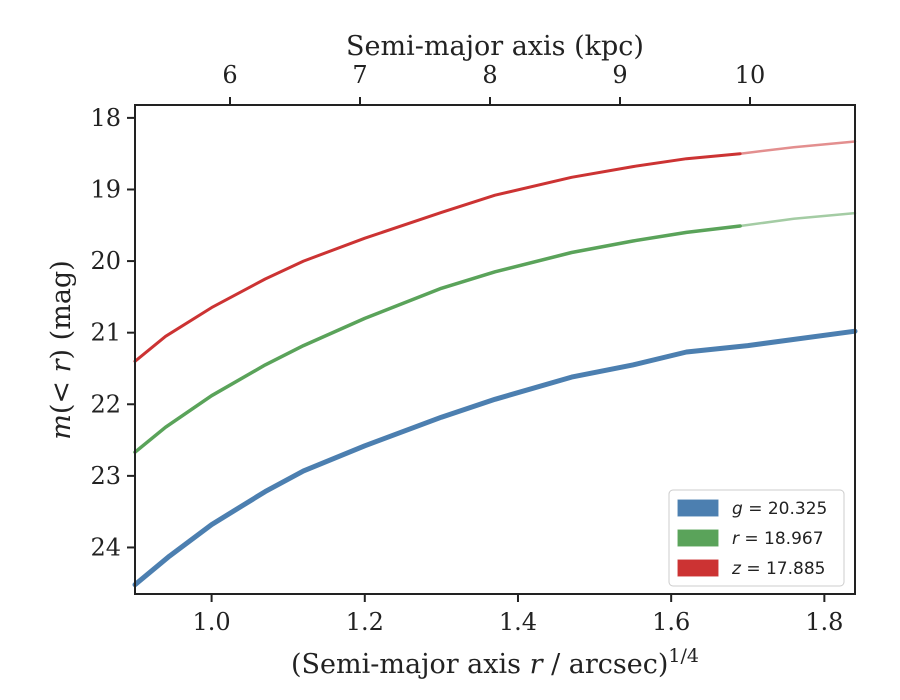 Image resolution: width=900 pixels, height=700 pixels. Describe the element at coordinates (105, 476) in the screenshot. I see `y-tick-label: 23` at that location.